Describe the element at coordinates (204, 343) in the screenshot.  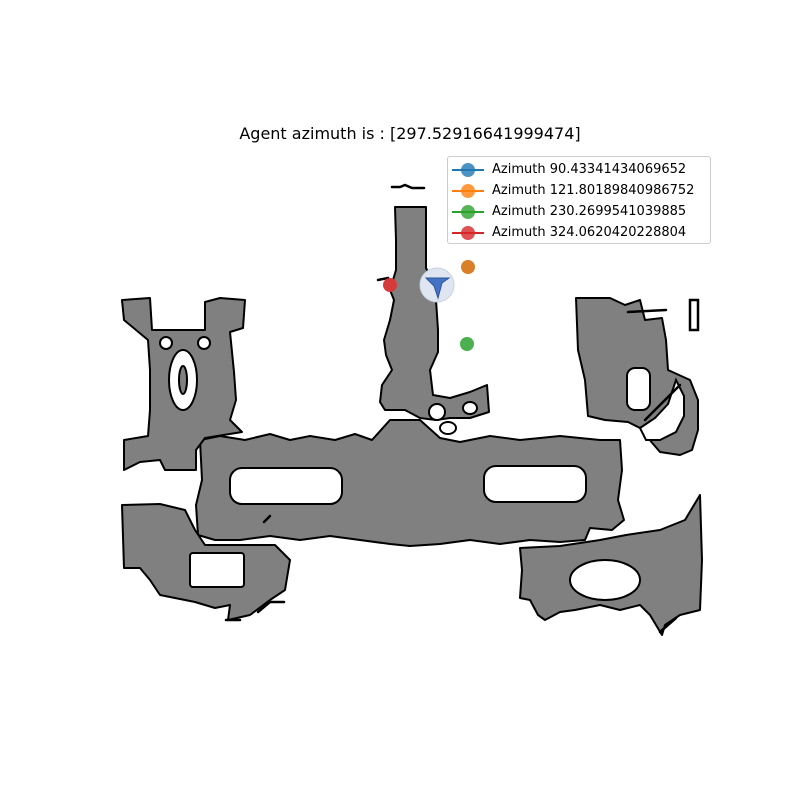
I see `hole-west-small-b` at that location.